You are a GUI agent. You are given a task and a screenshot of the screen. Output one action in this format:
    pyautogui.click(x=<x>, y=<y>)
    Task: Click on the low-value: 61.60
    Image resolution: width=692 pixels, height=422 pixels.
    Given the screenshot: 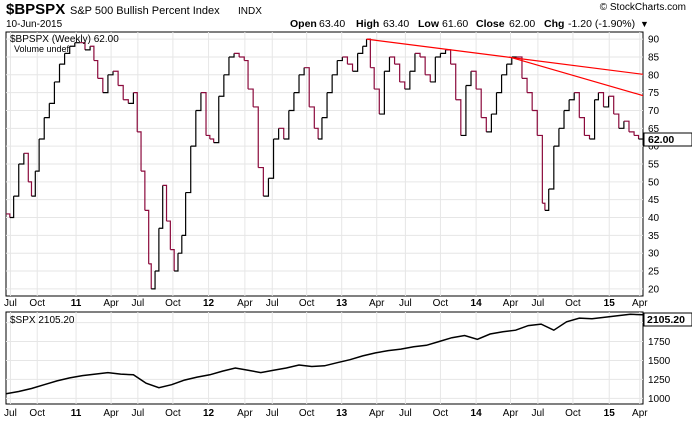 What is the action you would take?
    pyautogui.click(x=455, y=24)
    